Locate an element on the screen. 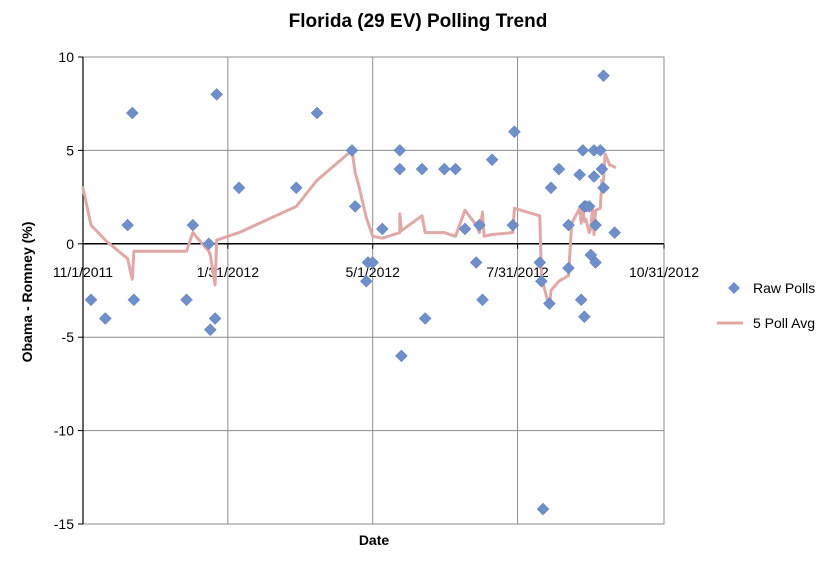 The width and height of the screenshot is (836, 566). x-tick-label: 10/31/2012 is located at coordinates (664, 272).